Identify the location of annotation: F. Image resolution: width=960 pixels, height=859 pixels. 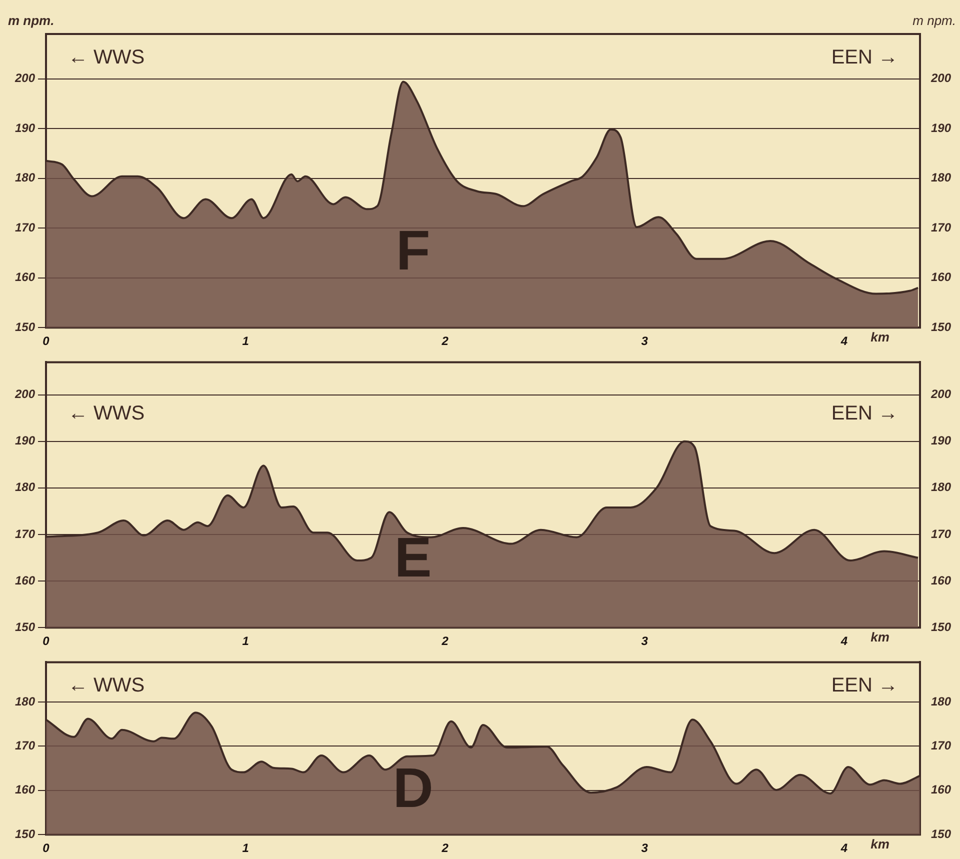
(413, 250).